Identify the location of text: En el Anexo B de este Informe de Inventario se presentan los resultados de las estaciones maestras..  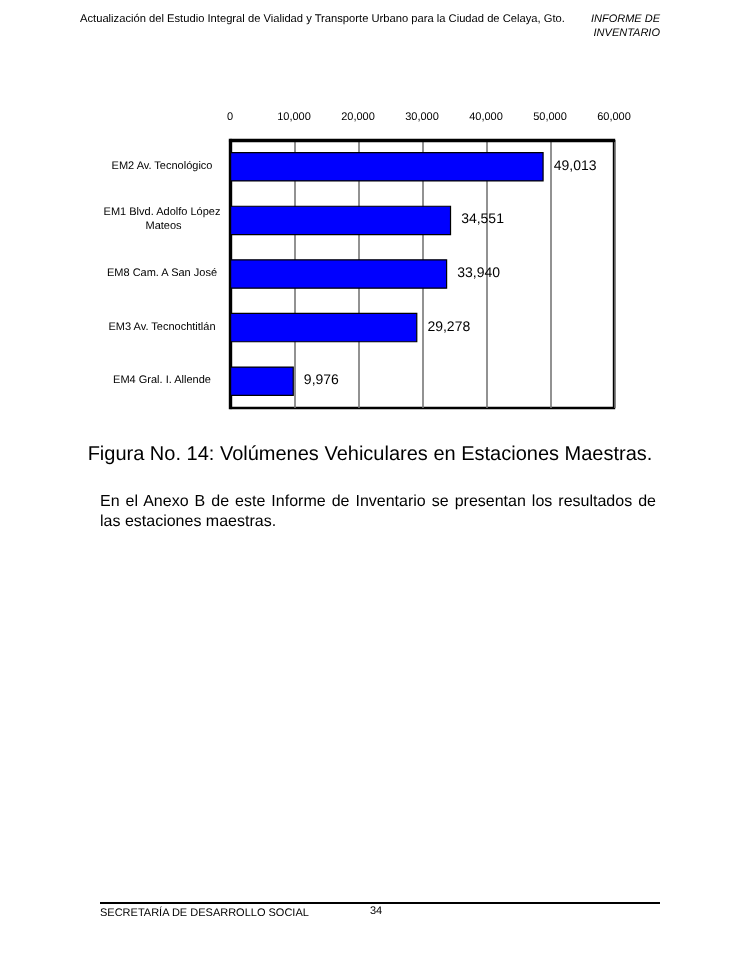
(378, 511).